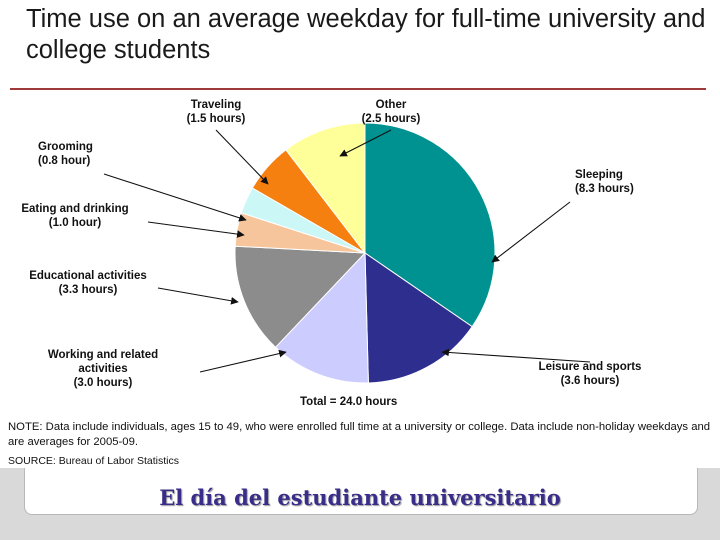 Image resolution: width=720 pixels, height=540 pixels. I want to click on leader-arrow-sleeping, so click(531, 232).